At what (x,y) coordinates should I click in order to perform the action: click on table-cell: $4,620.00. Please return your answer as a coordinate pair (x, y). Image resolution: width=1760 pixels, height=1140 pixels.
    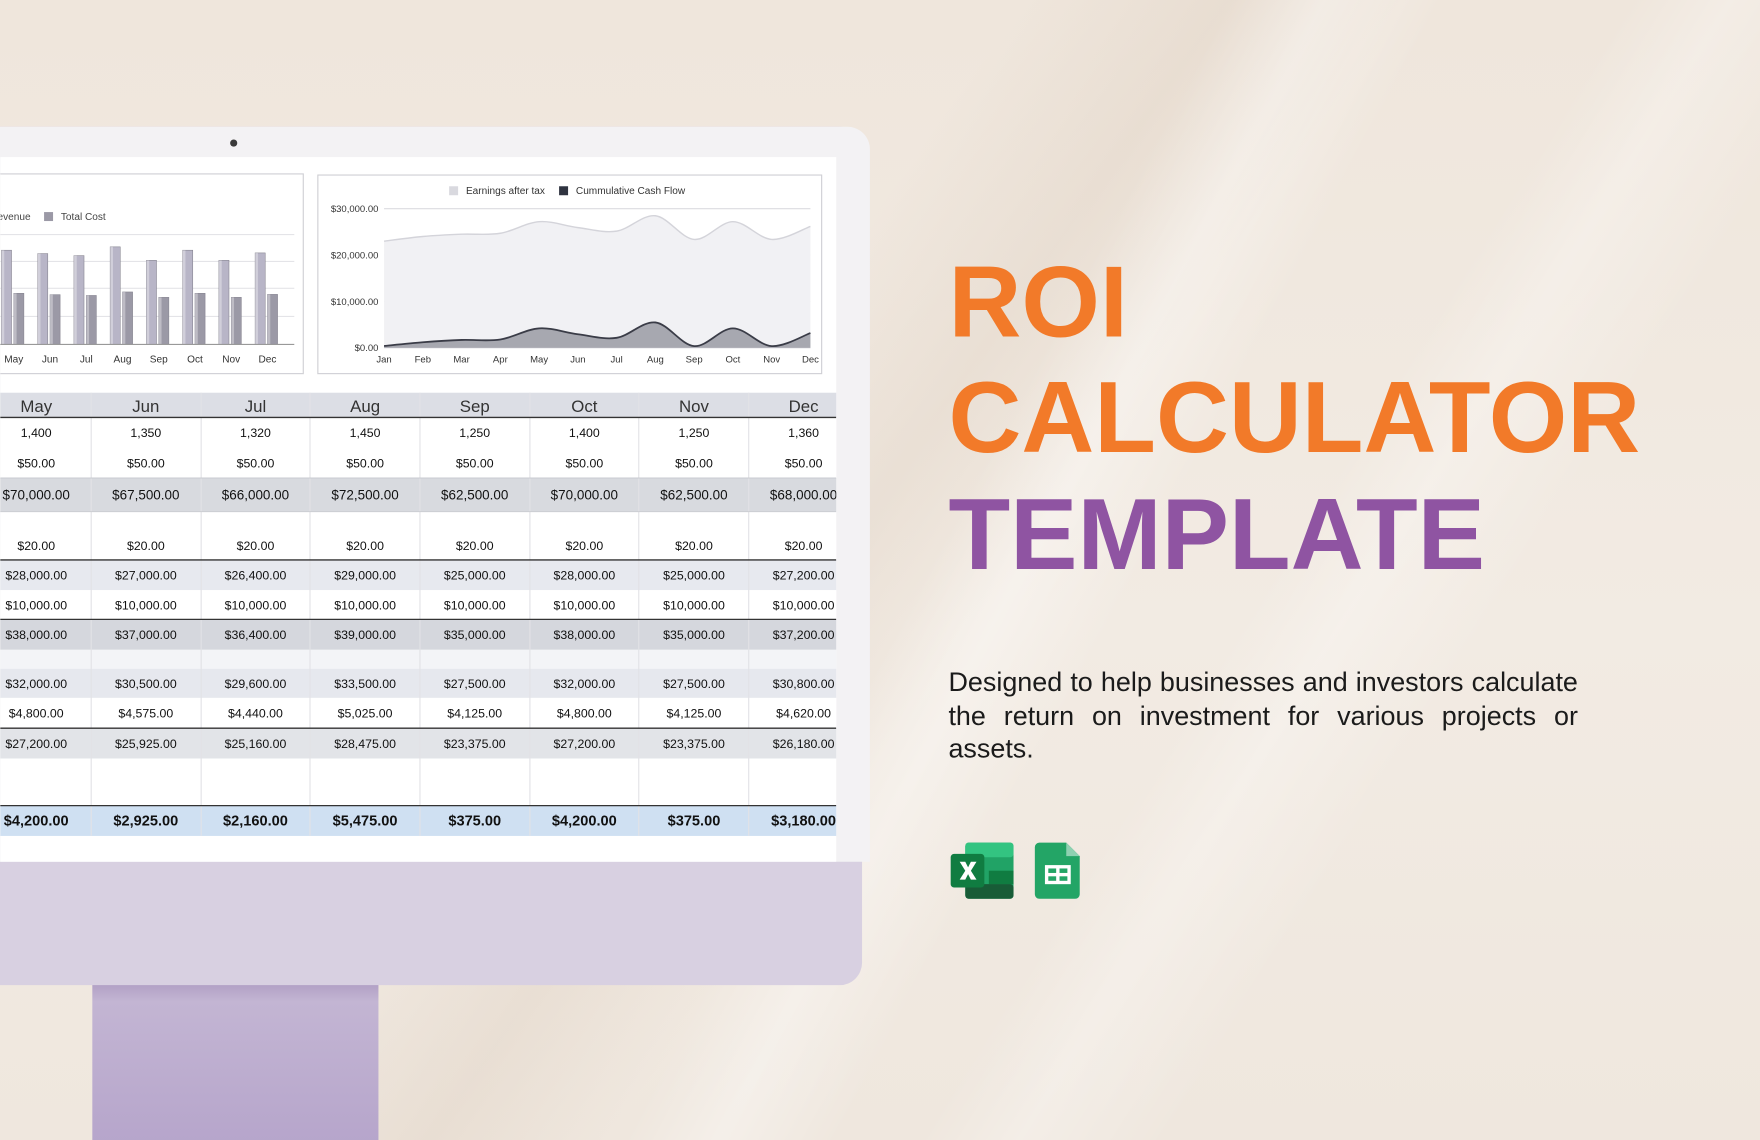
    Looking at the image, I should click on (803, 714).